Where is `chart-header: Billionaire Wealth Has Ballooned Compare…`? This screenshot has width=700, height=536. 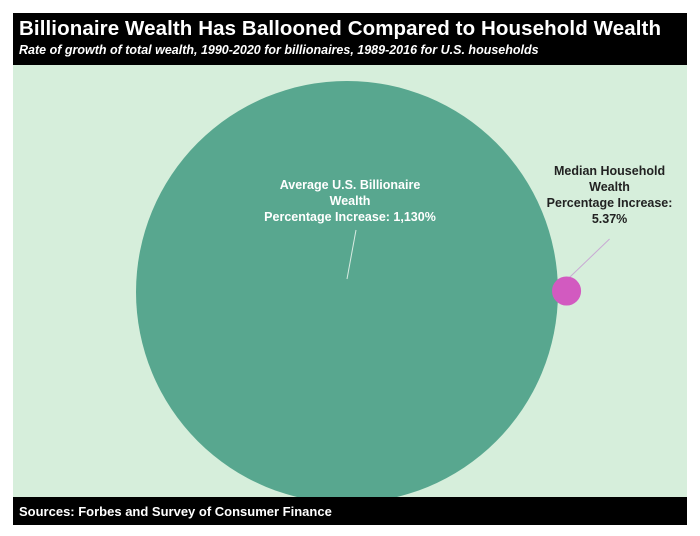
chart-header: Billionaire Wealth Has Ballooned Compare… is located at coordinates (350, 39).